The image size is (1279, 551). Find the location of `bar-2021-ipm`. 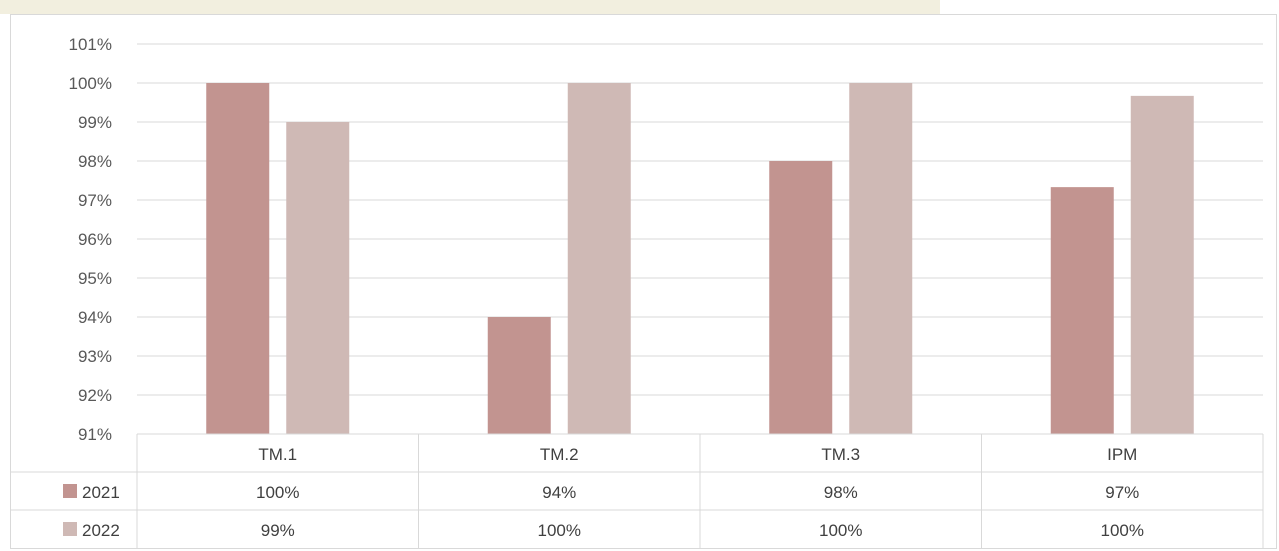

bar-2021-ipm is located at coordinates (1082, 310).